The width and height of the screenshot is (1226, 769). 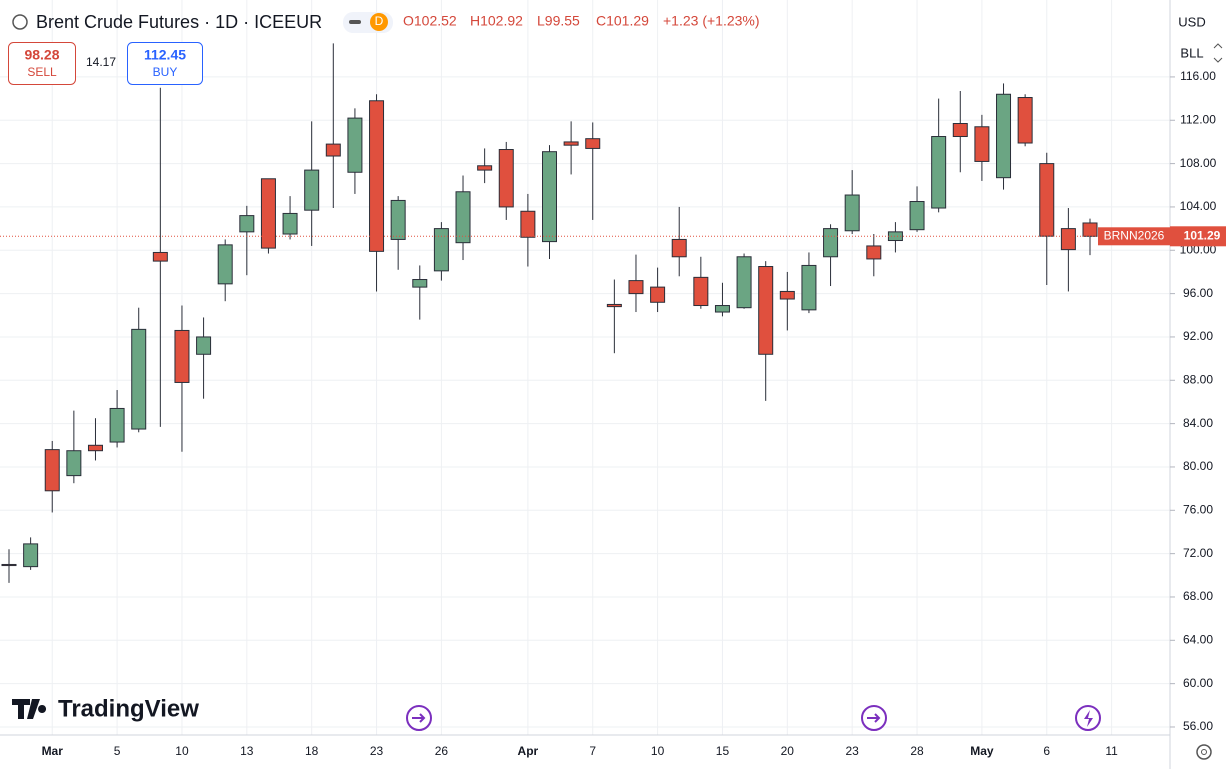 What do you see at coordinates (528, 751) in the screenshot?
I see `x-tick-label: Apr` at bounding box center [528, 751].